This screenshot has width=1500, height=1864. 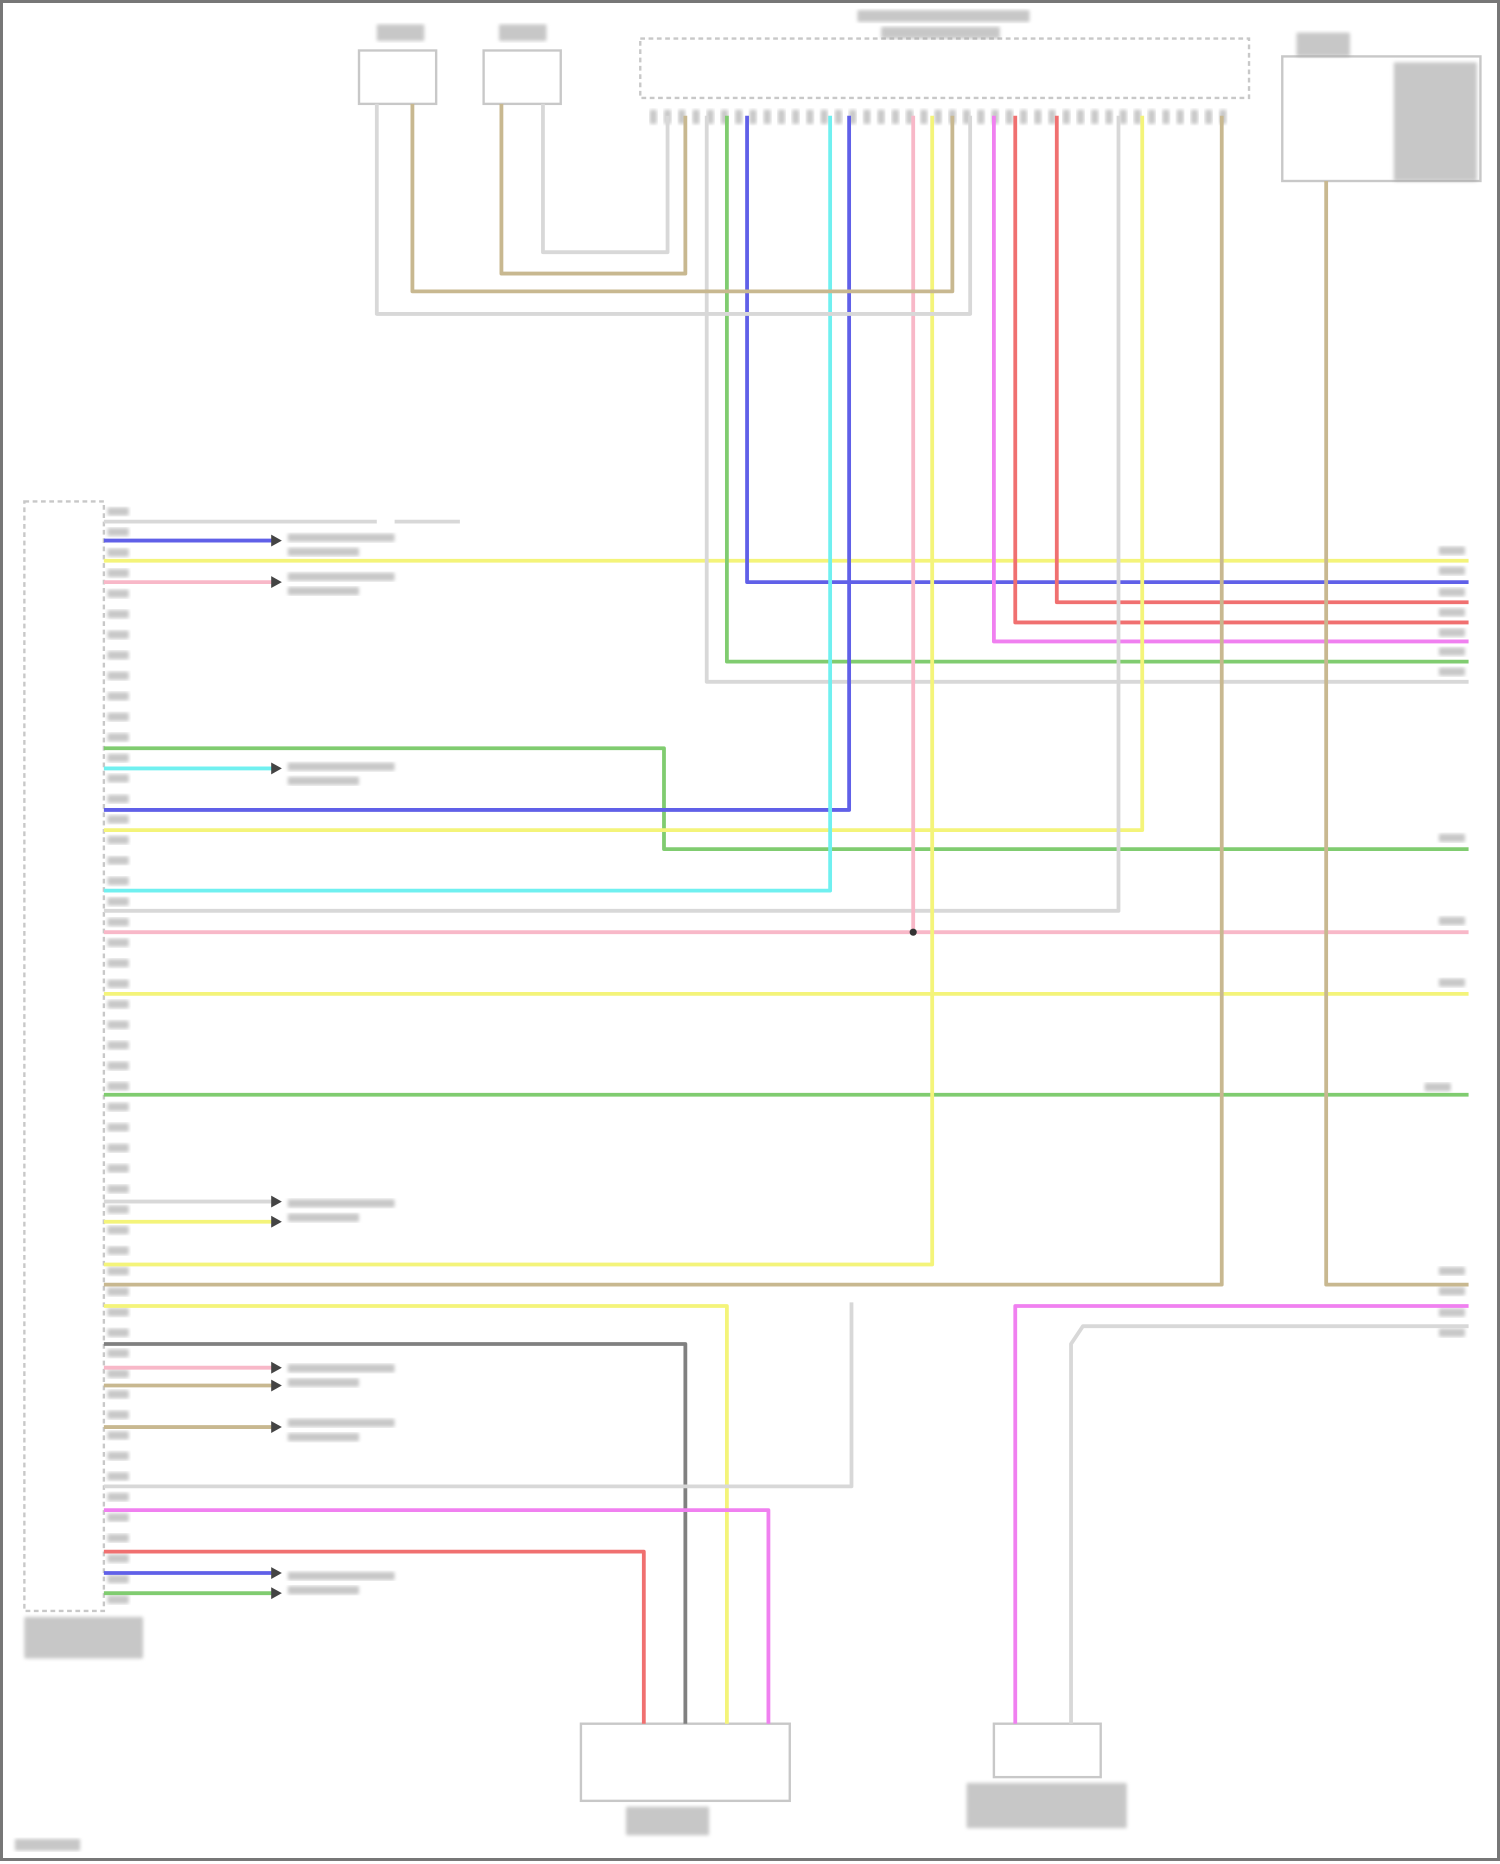 I want to click on audio-unit-box, so click(x=64, y=1056).